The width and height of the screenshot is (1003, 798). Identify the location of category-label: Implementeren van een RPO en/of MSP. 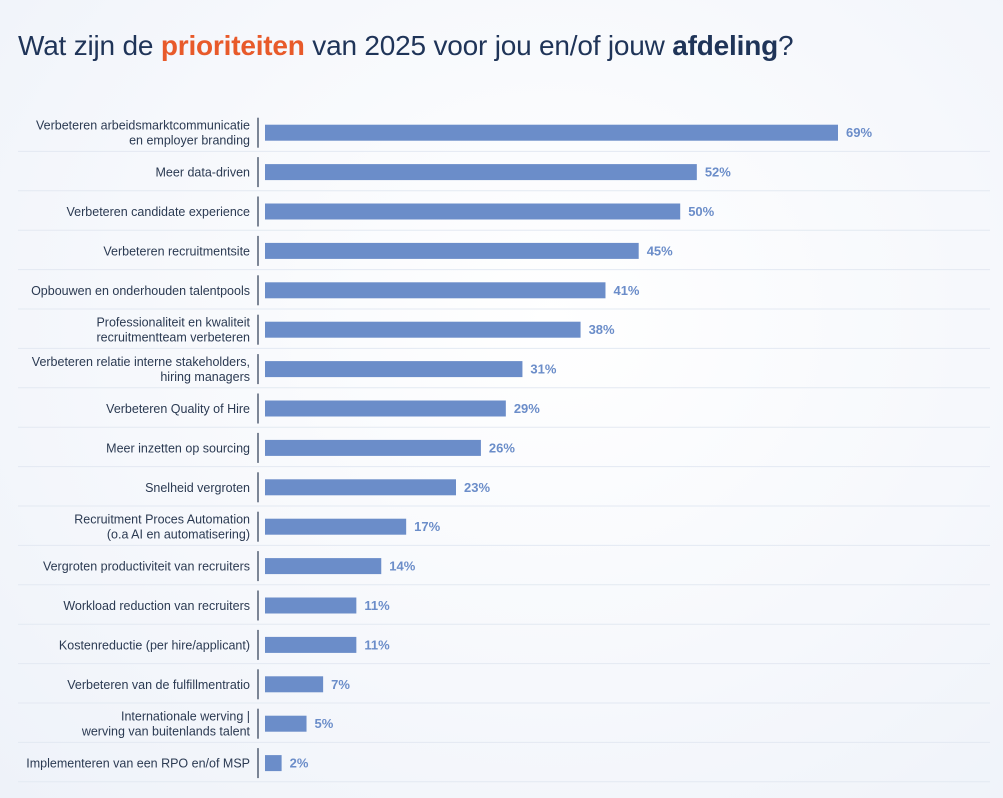
(138, 764).